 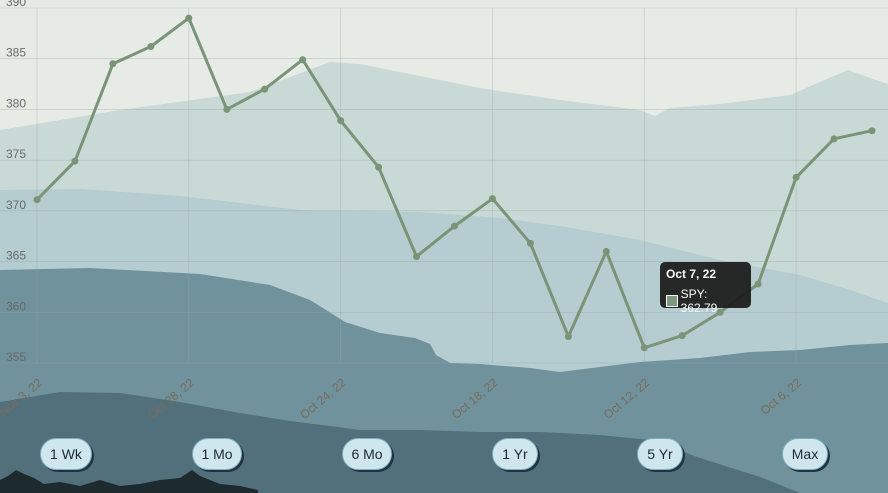 I want to click on y-tick-label: 370, so click(x=16, y=205).